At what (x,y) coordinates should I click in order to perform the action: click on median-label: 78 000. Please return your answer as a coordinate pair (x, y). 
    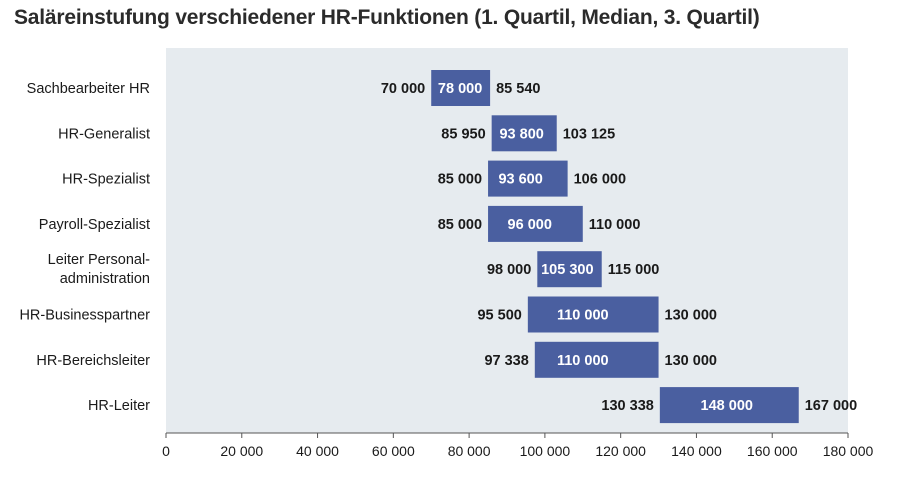
    Looking at the image, I should click on (460, 89).